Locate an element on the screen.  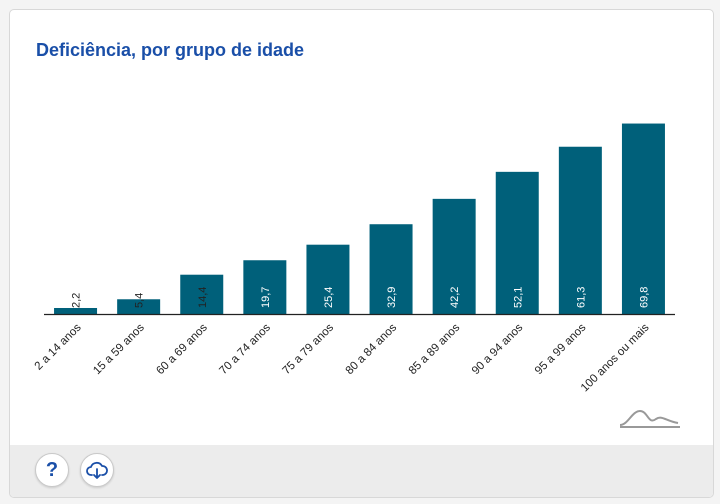
brand-logo-icon is located at coordinates (650, 420).